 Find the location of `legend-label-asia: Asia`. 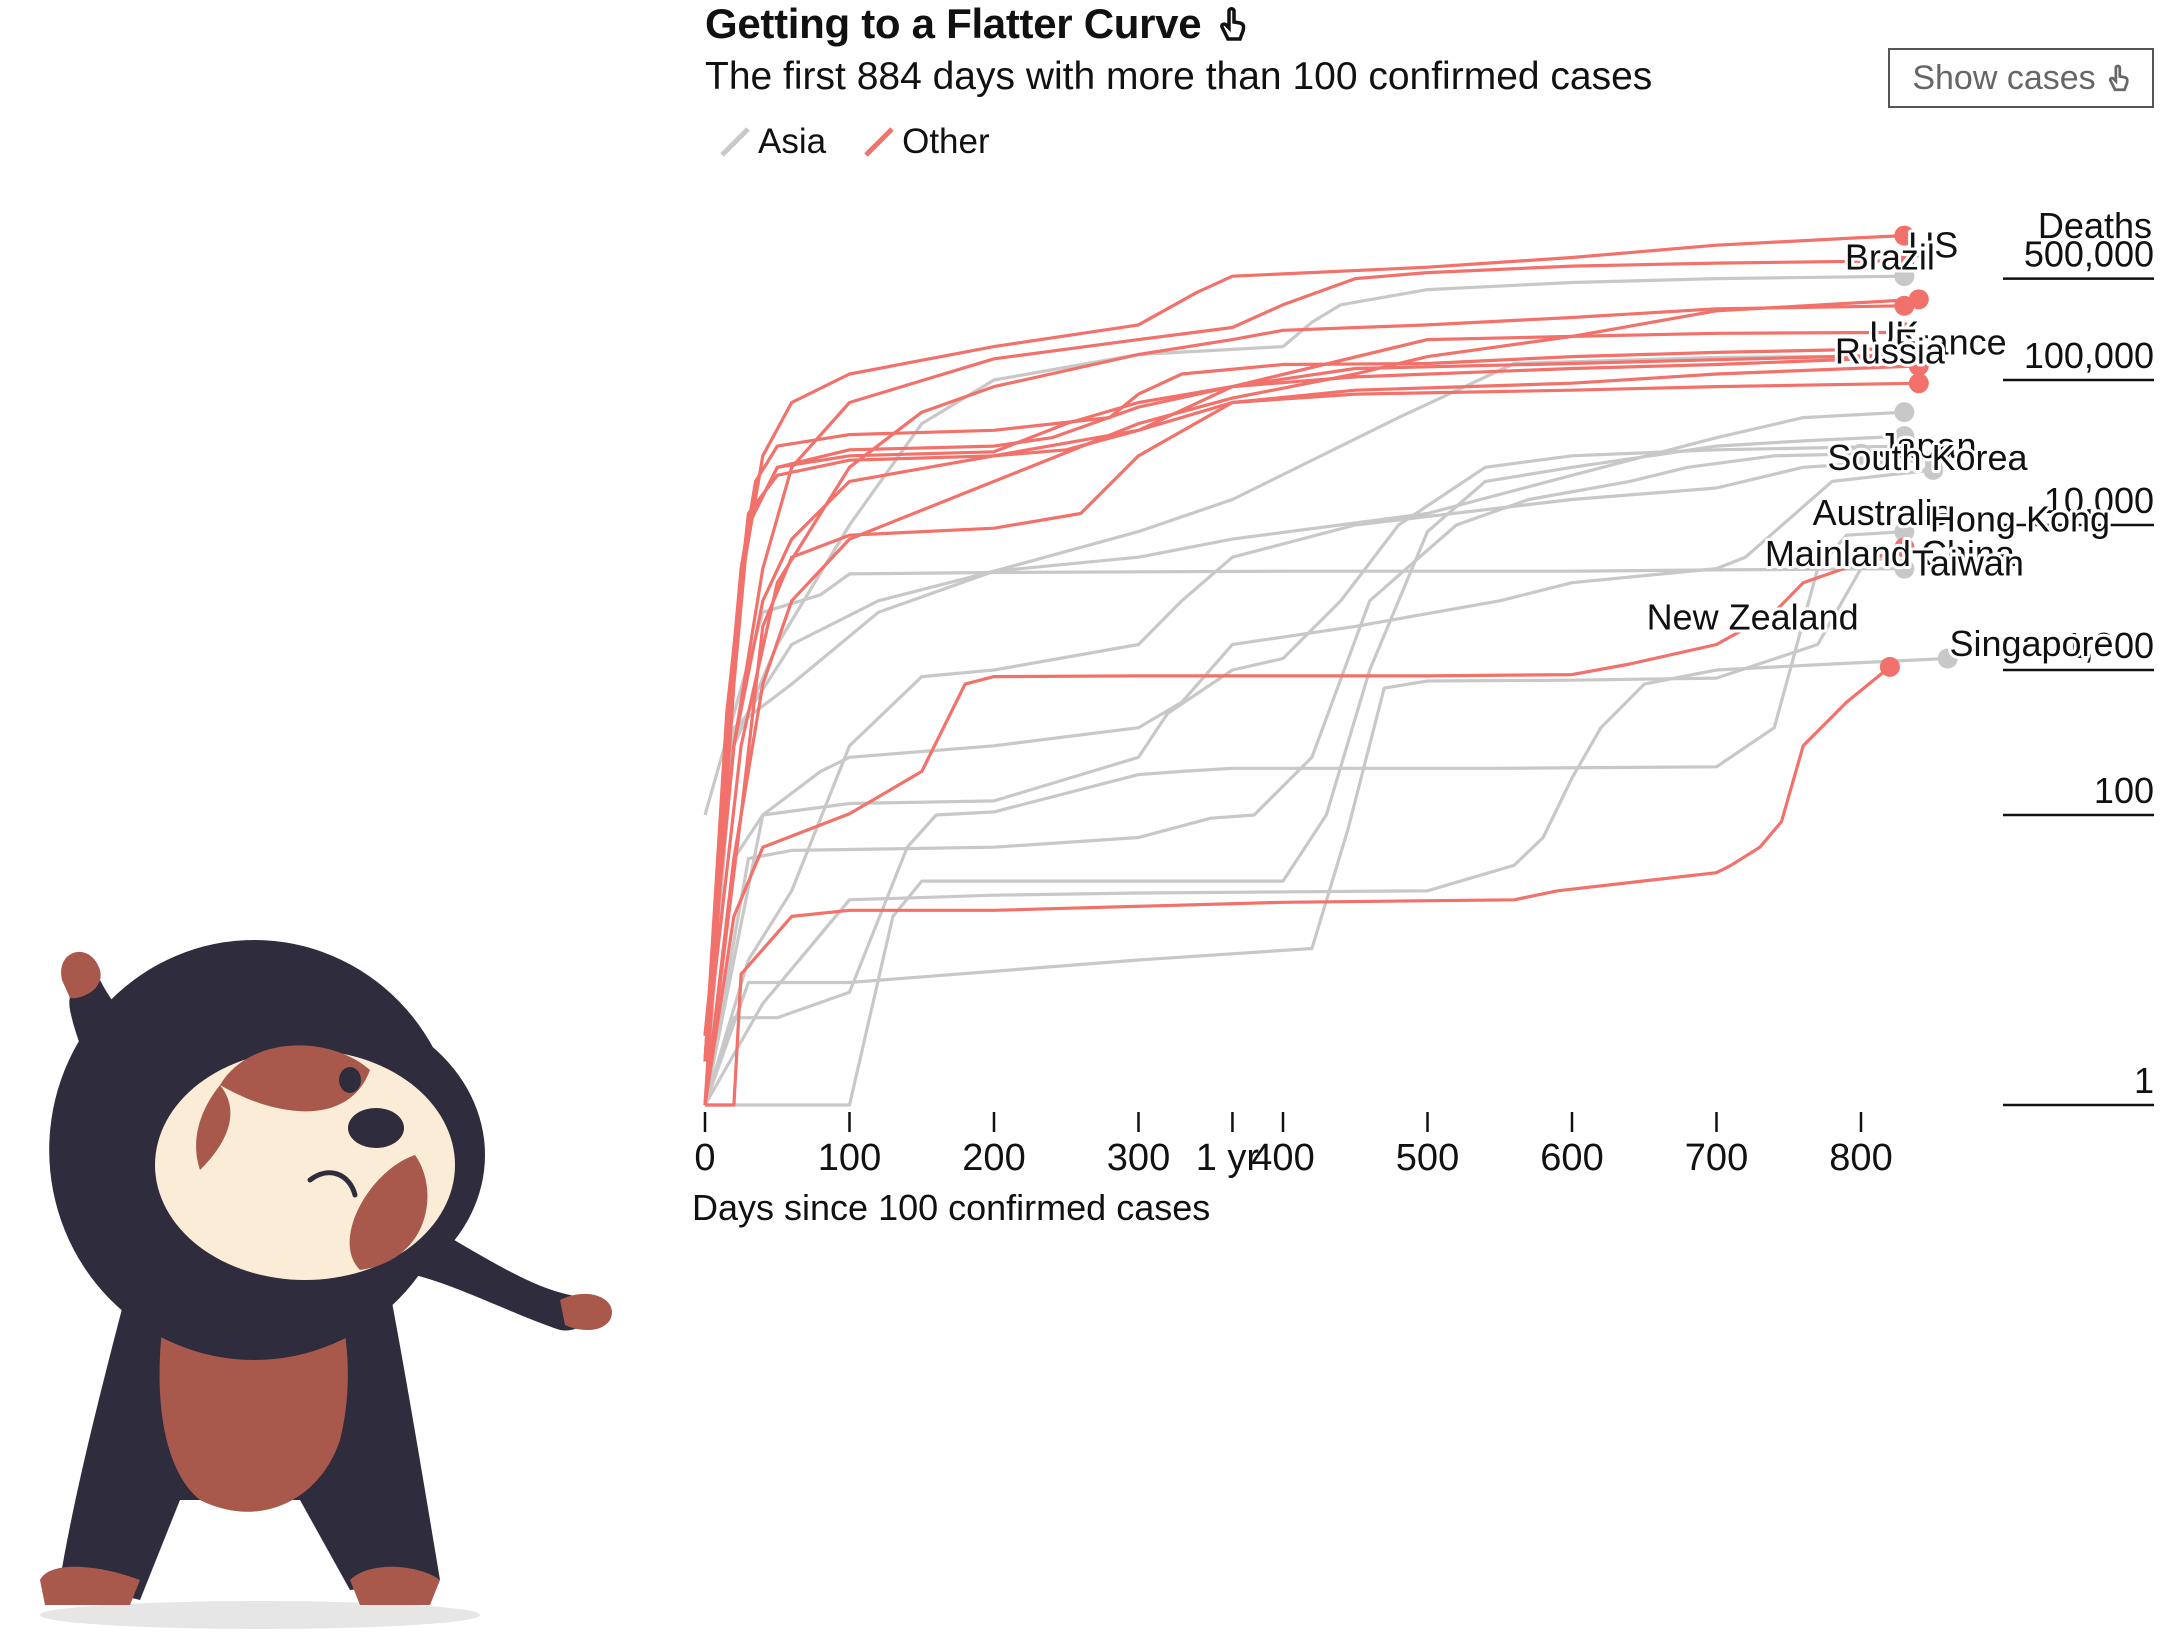

legend-label-asia: Asia is located at coordinates (792, 141).